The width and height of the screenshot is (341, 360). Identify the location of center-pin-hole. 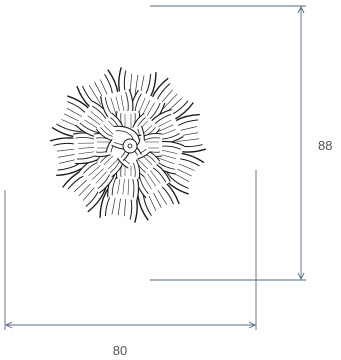
(130, 146).